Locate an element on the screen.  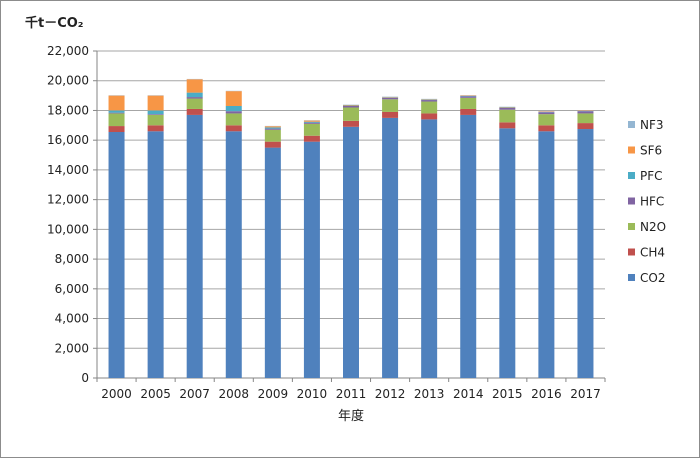
bar-segment-sf6-2005 is located at coordinates (155, 103).